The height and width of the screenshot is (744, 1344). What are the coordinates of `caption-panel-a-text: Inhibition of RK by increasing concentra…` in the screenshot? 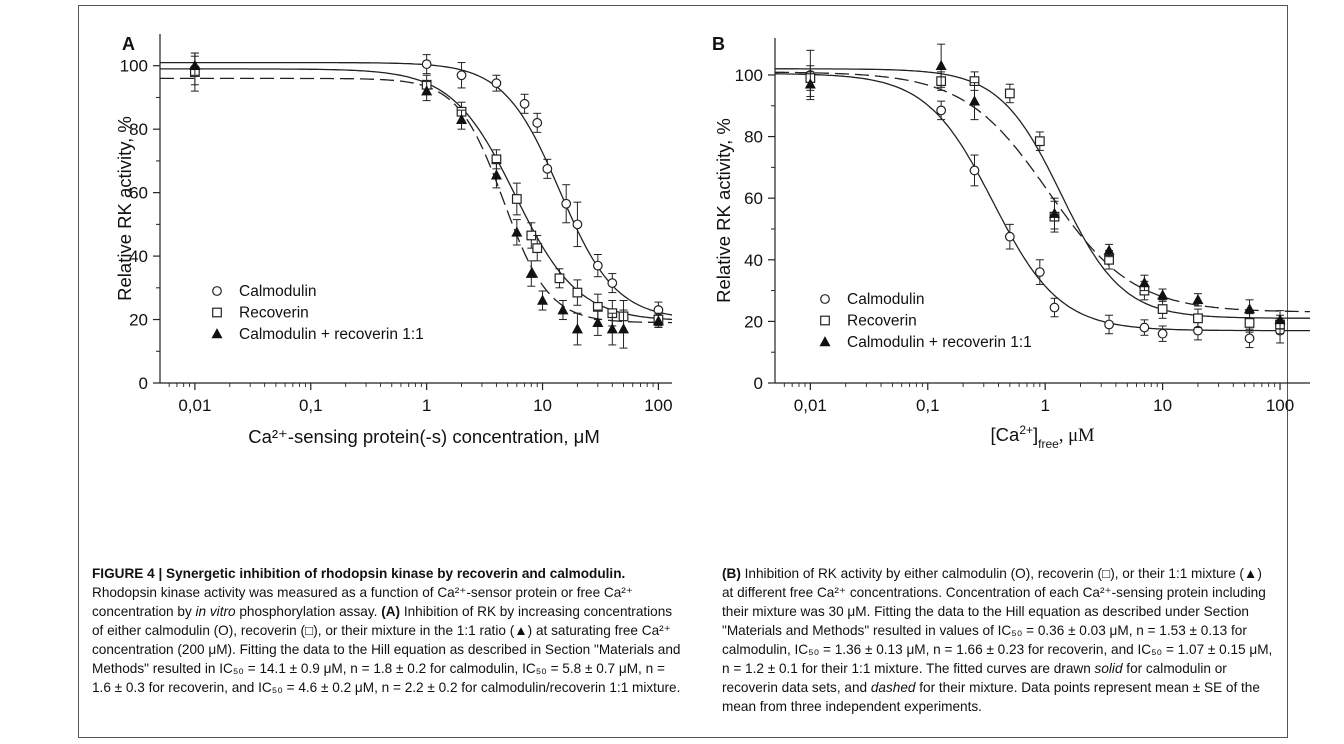 It's located at (386, 649).